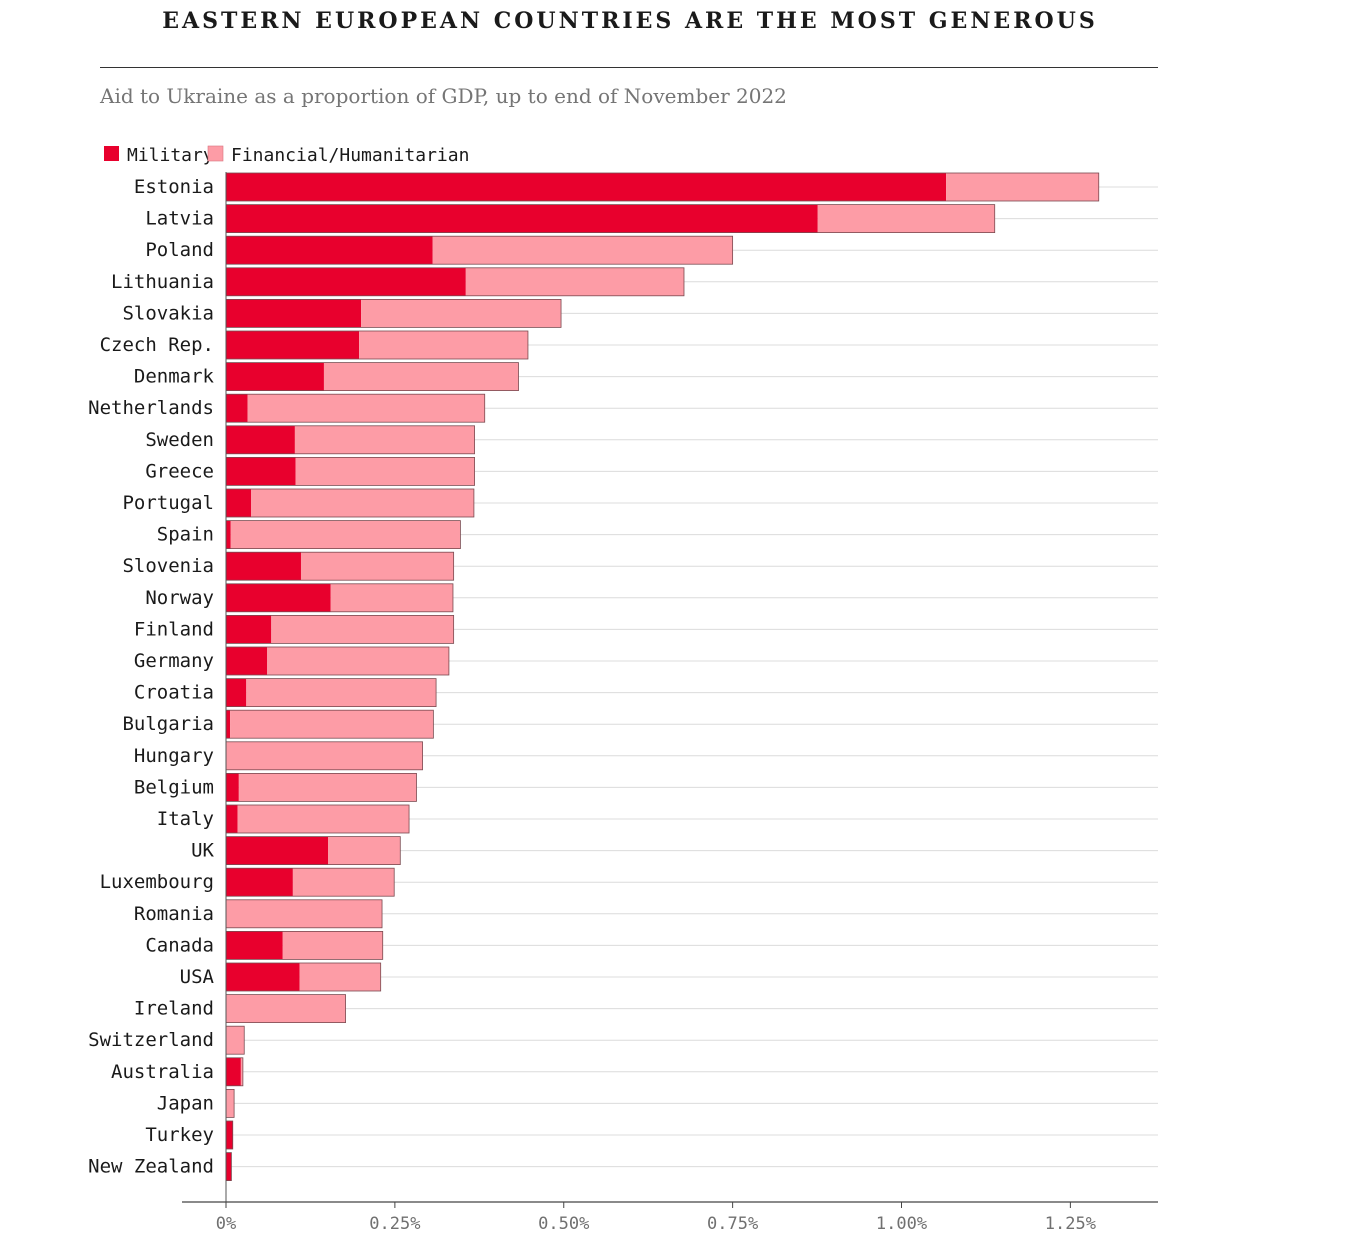  I want to click on bar-financial-uk, so click(364, 850).